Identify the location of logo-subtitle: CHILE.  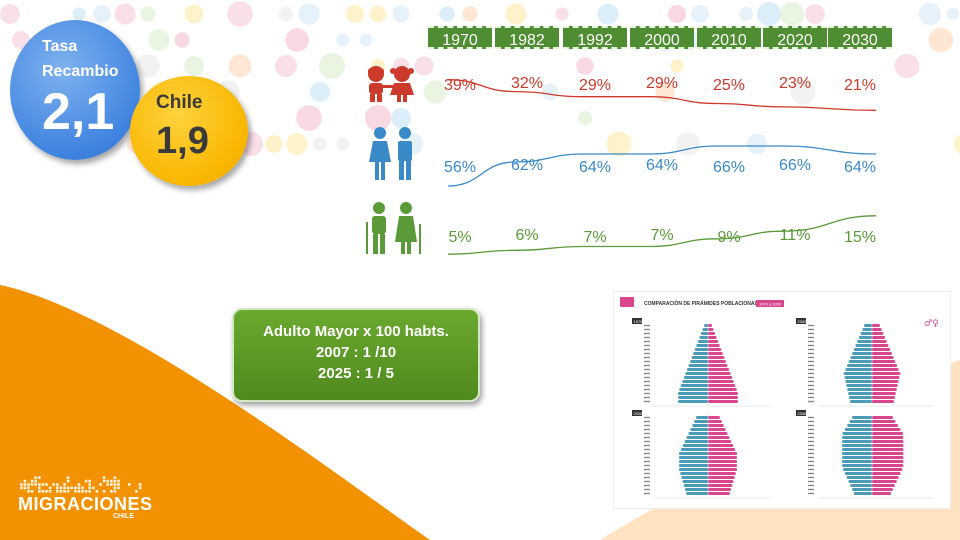
(123, 516).